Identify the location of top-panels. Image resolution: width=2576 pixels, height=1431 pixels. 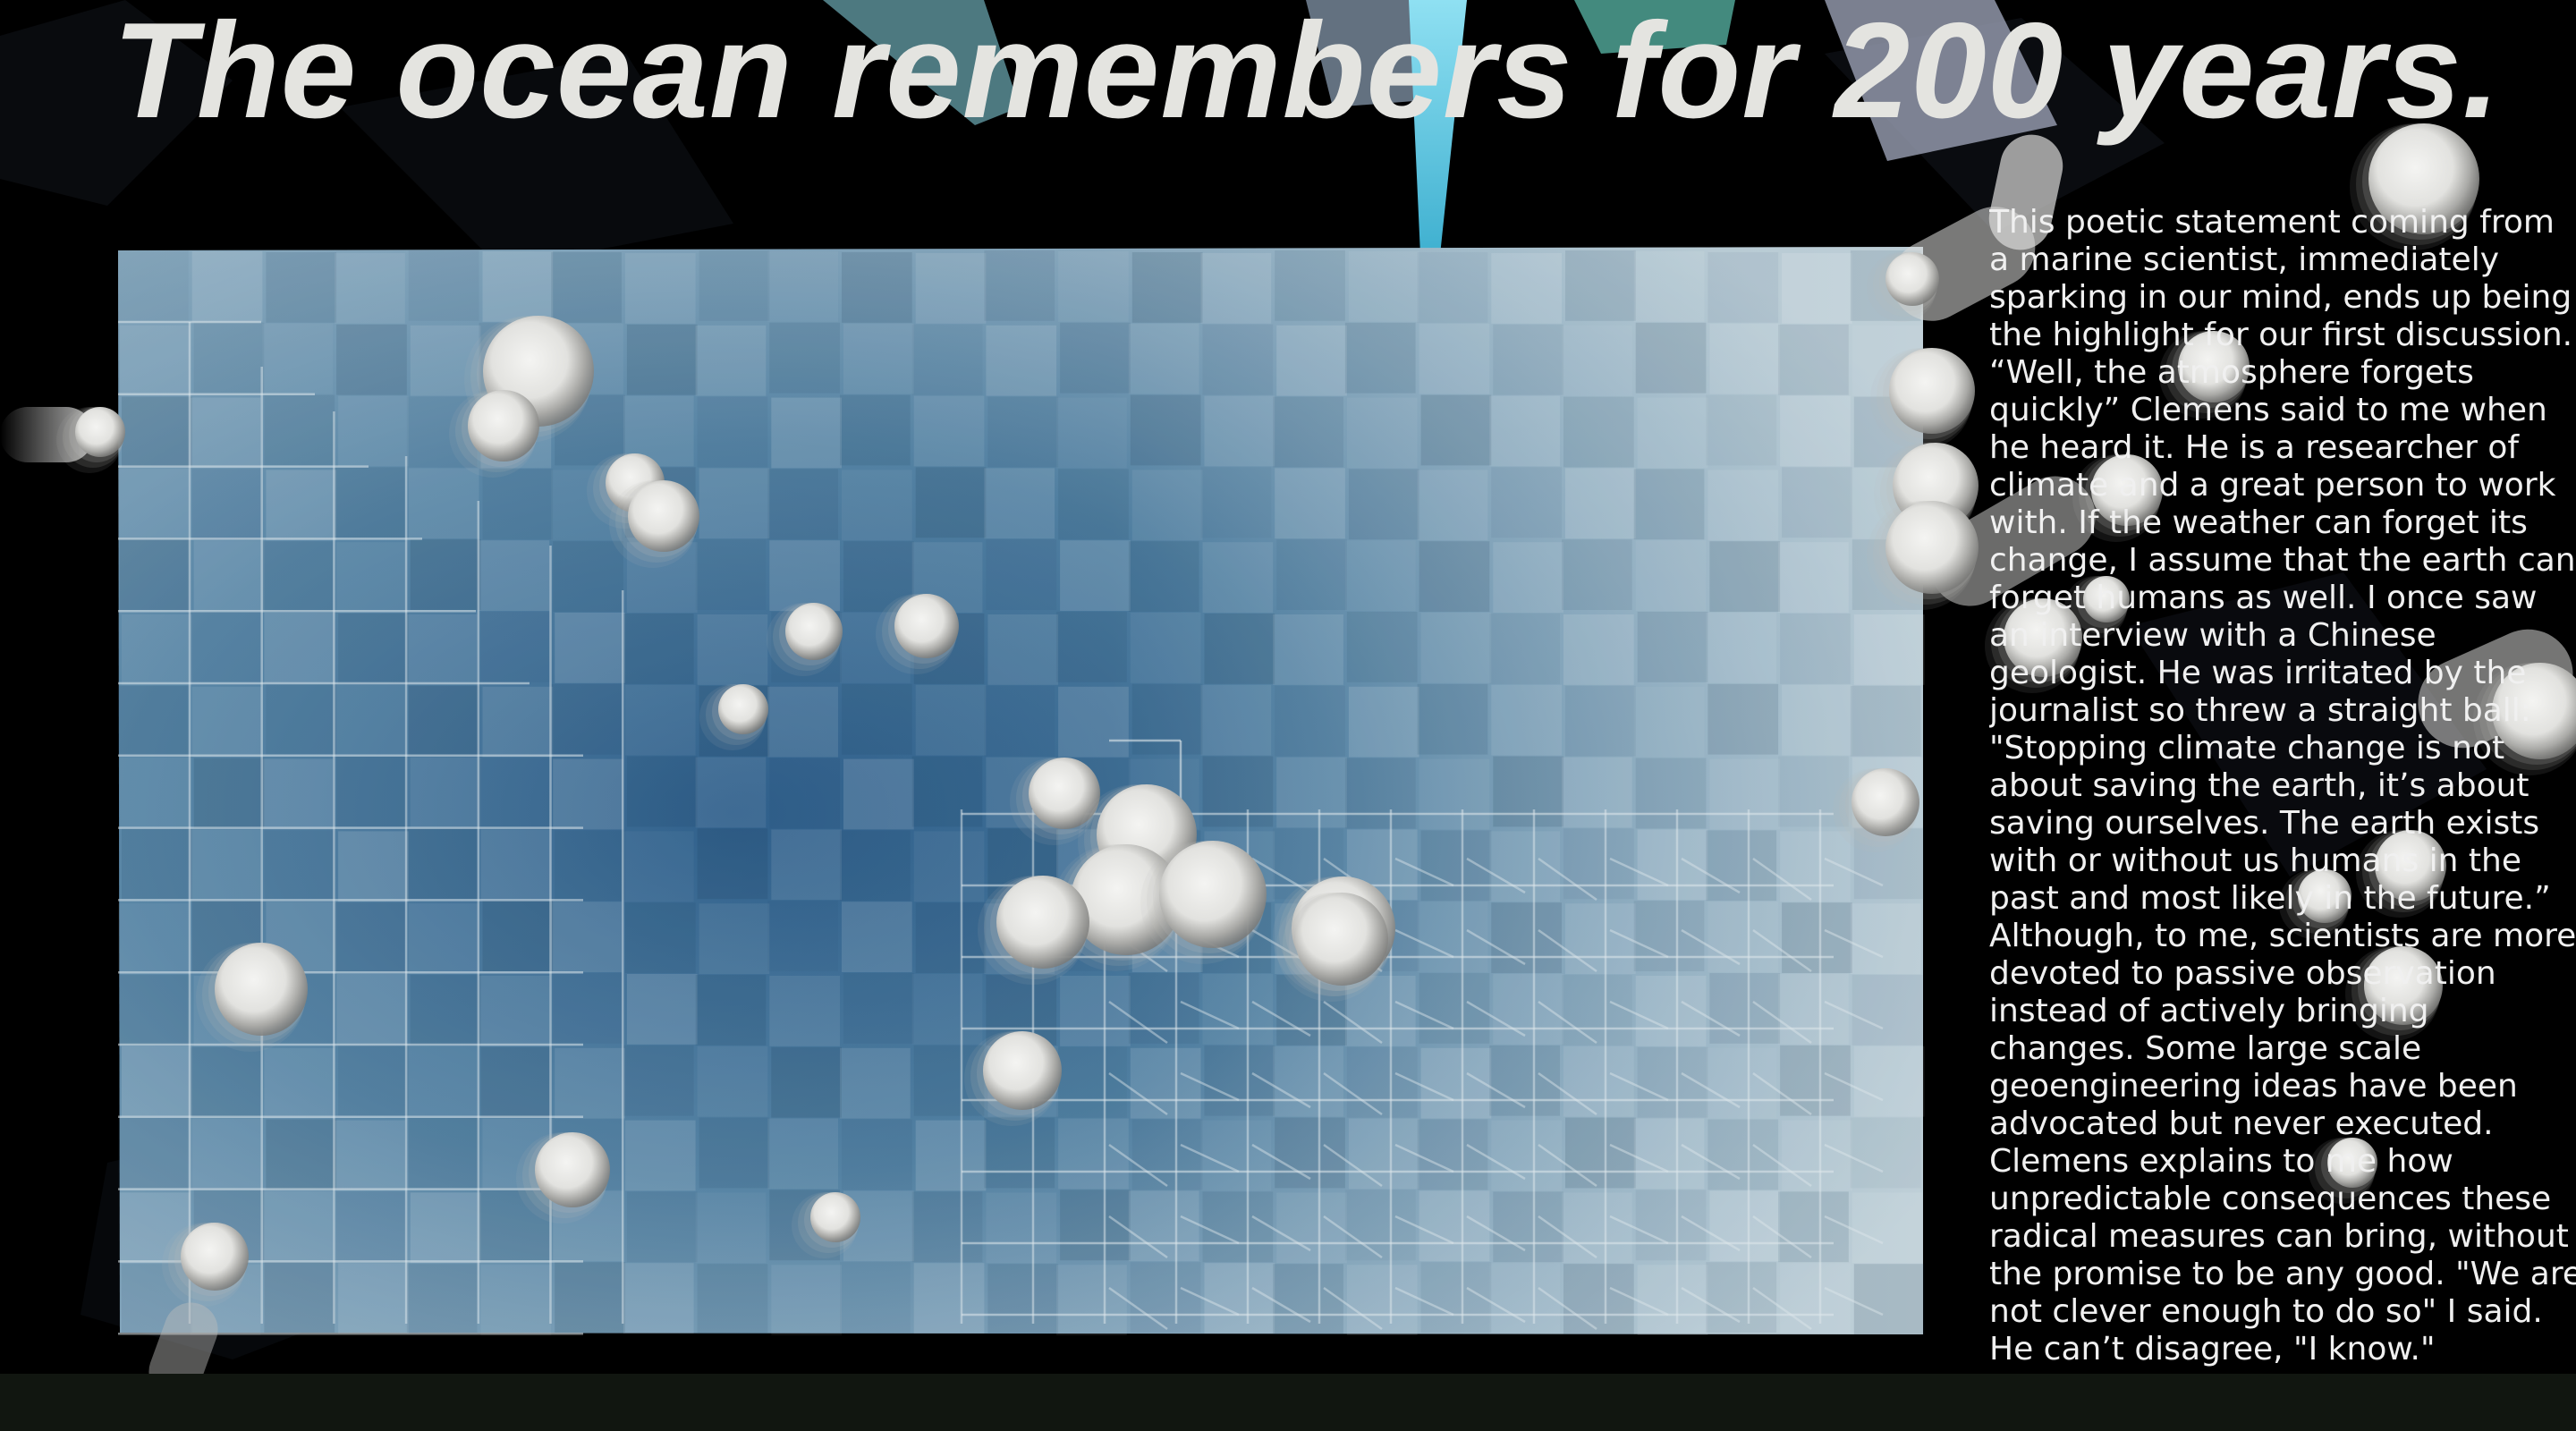
(1440, 128).